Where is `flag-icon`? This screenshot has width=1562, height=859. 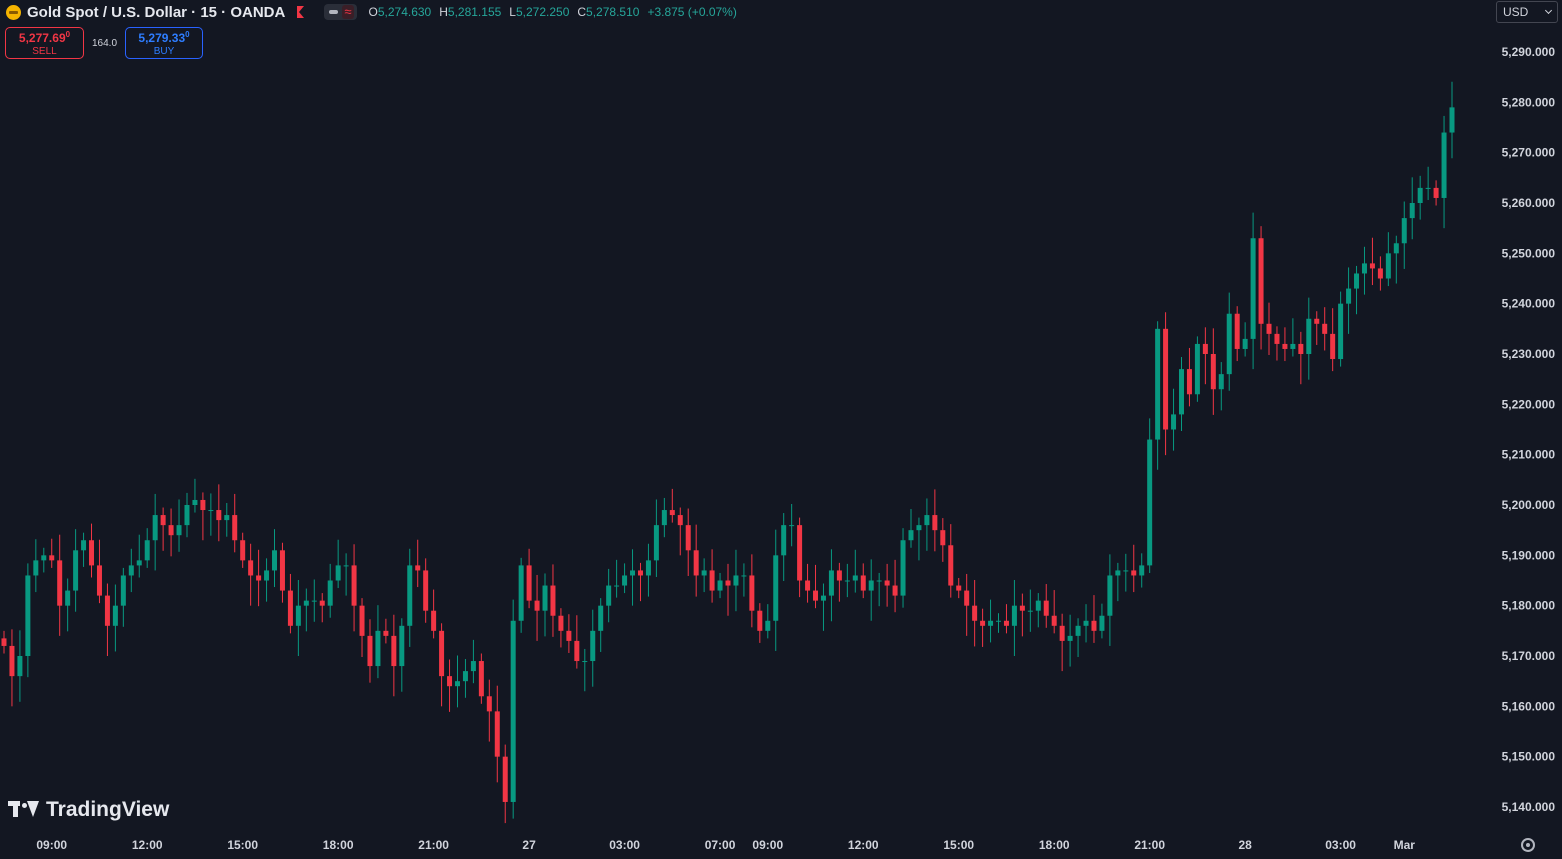
flag-icon is located at coordinates (301, 12).